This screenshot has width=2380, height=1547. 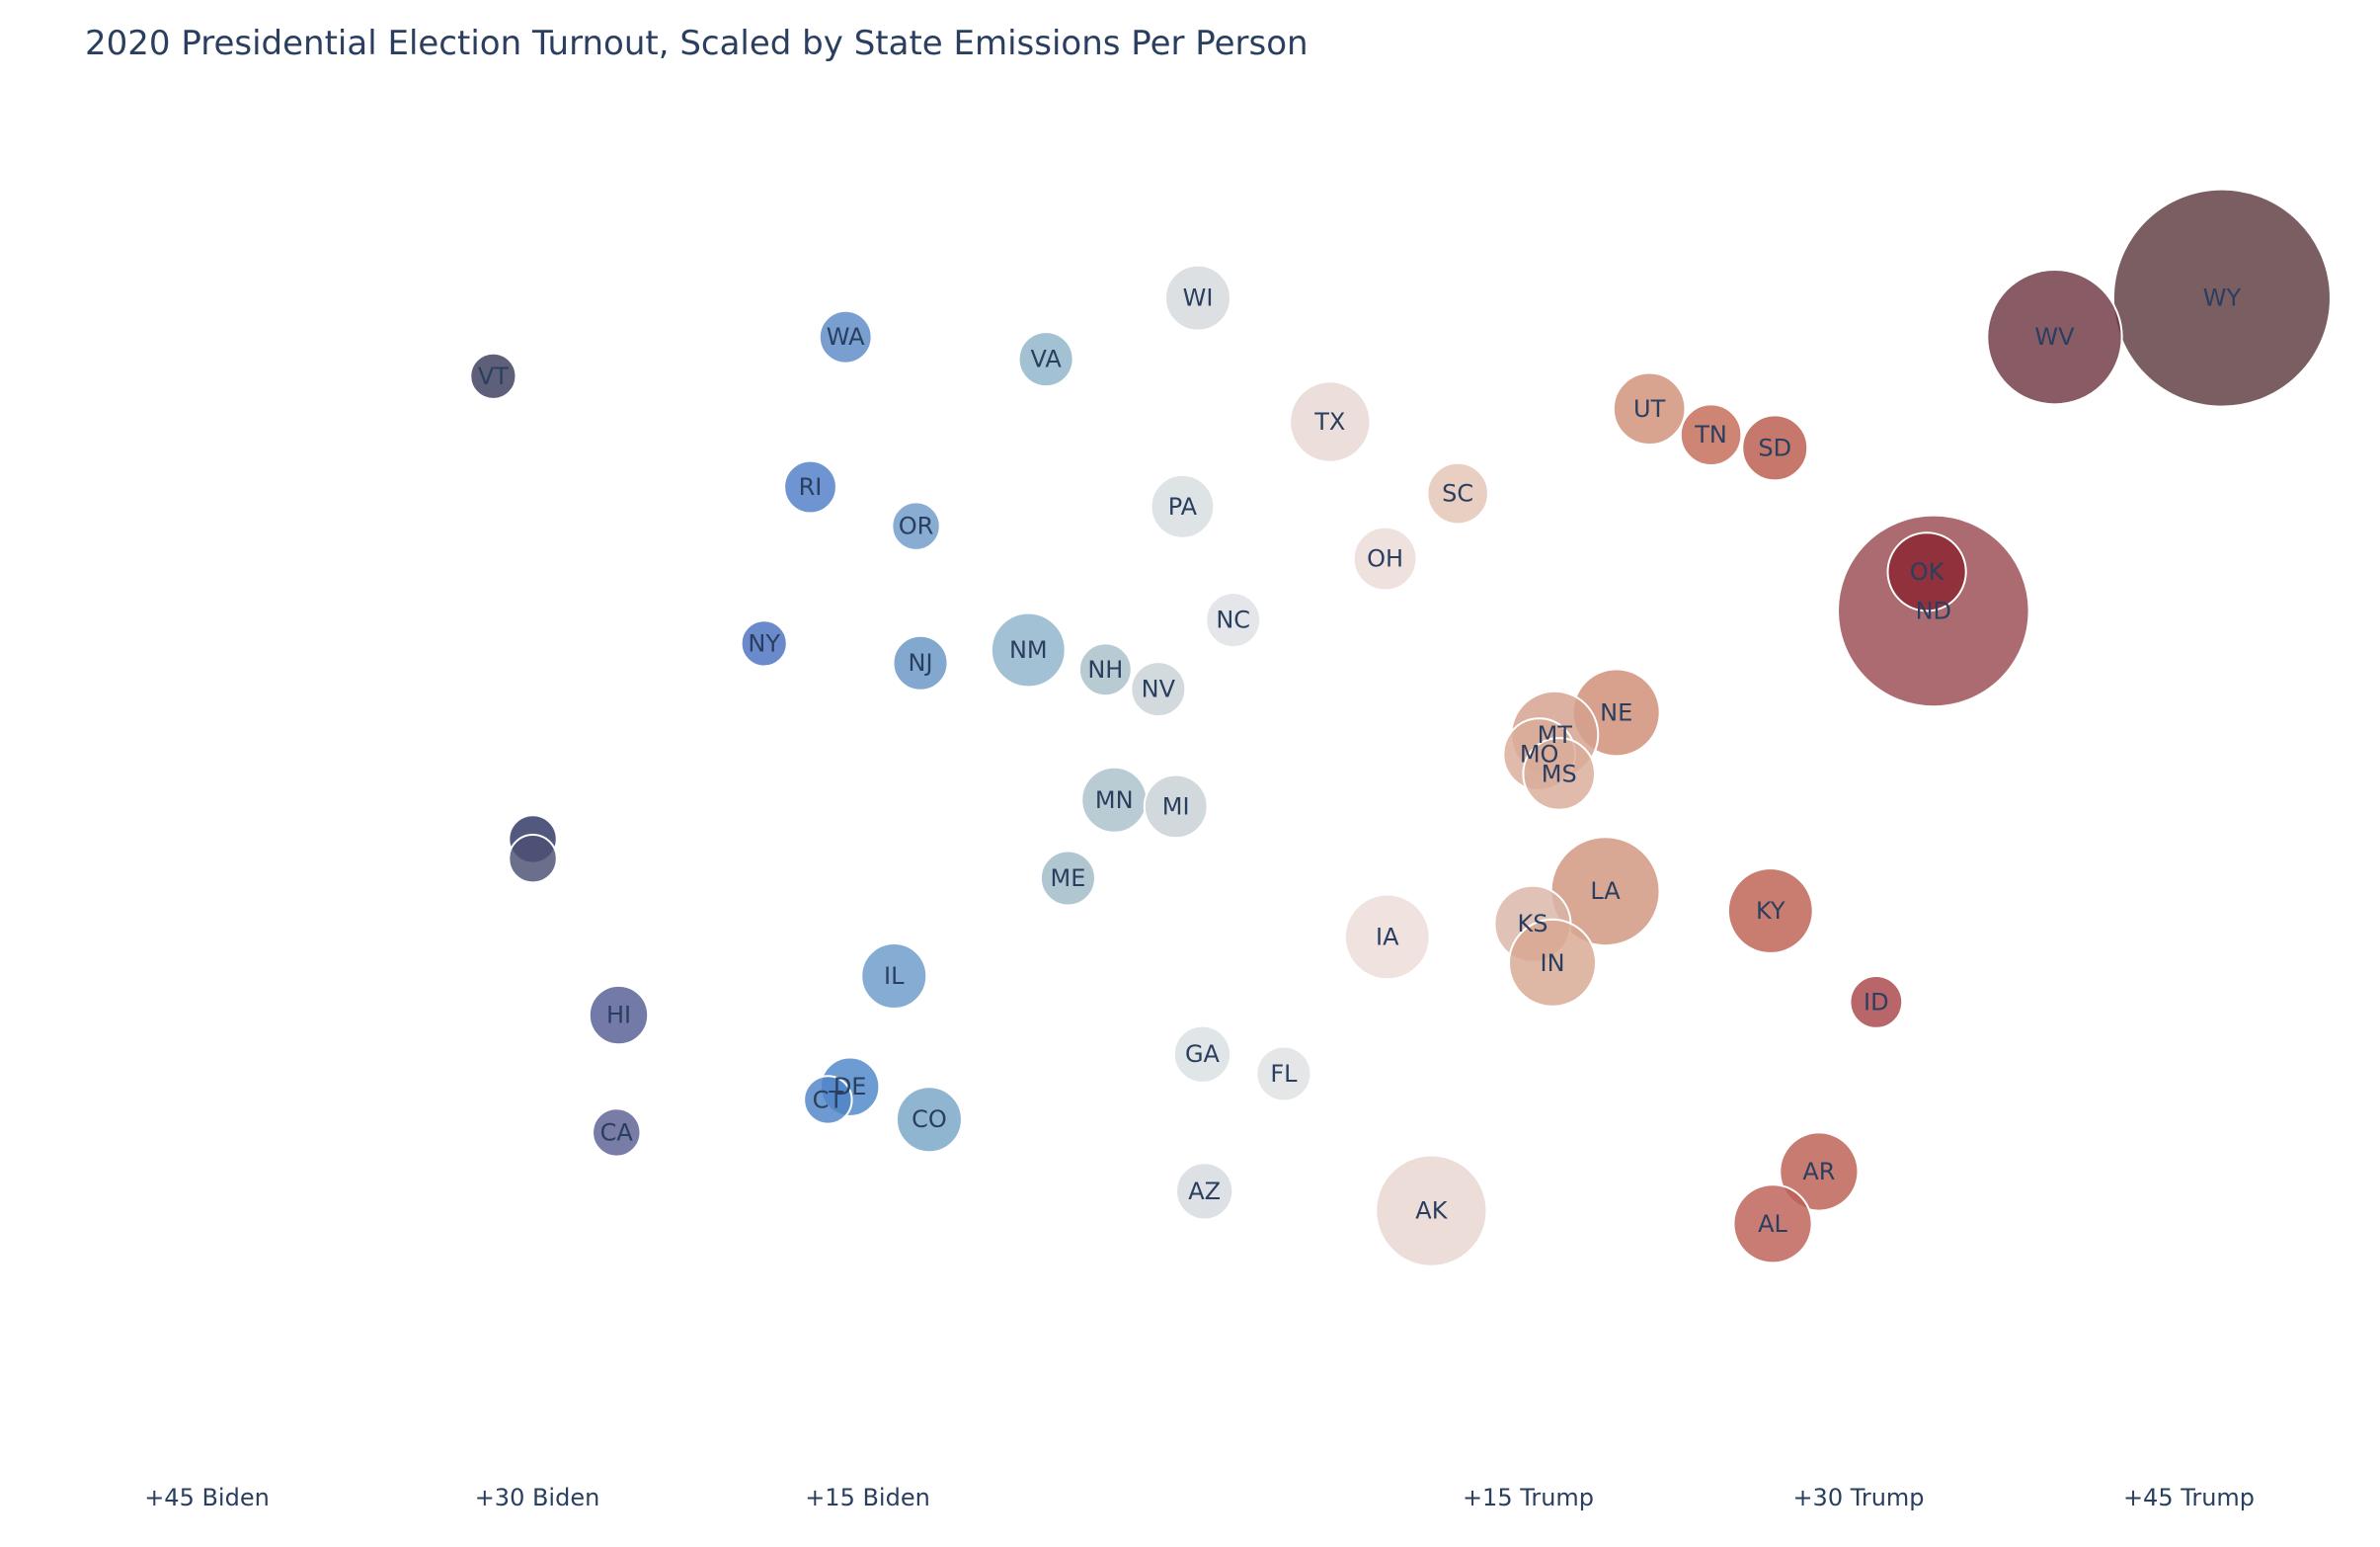 I want to click on bubble-label-nv: NV, so click(x=1159, y=689).